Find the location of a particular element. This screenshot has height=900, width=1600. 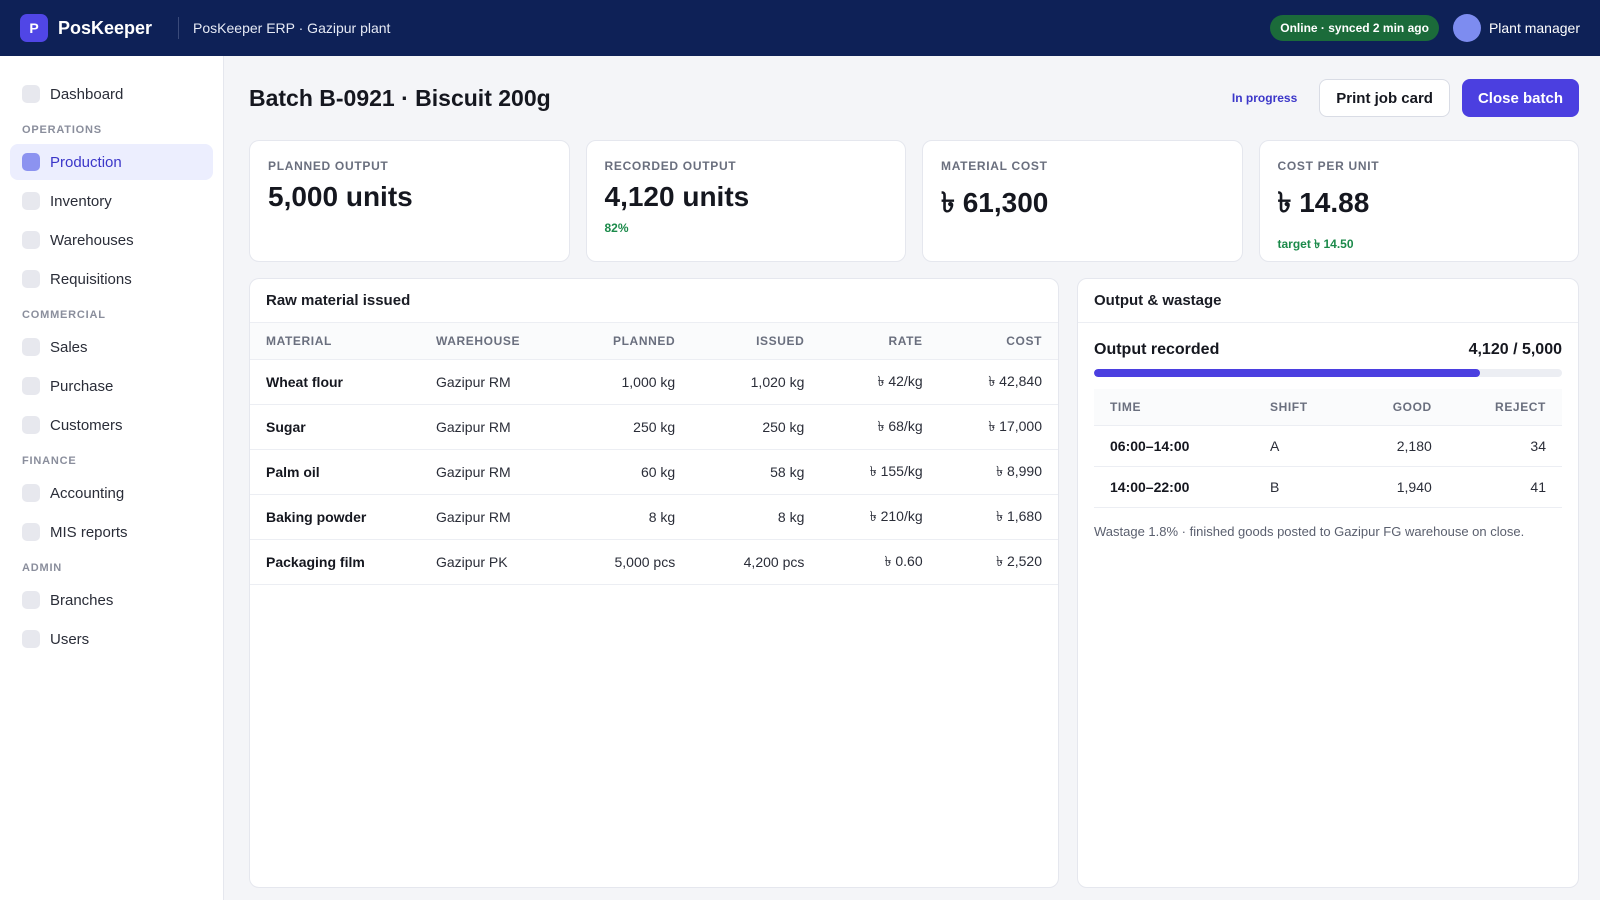

issued-cell: 58 kg is located at coordinates (756, 472).